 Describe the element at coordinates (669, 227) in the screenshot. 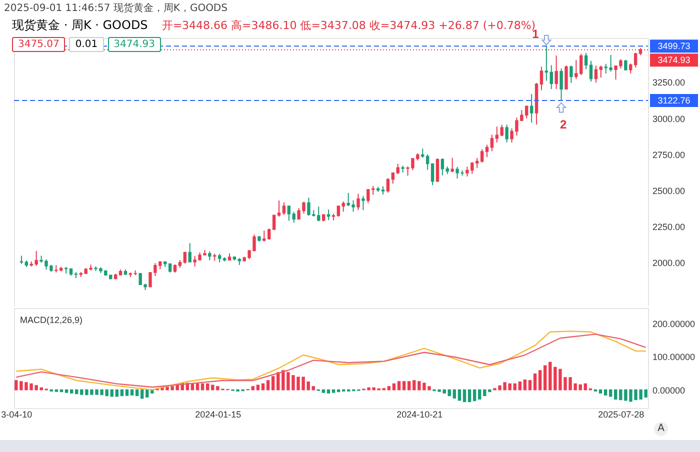

I see `y-tick-label: 2250.00` at that location.